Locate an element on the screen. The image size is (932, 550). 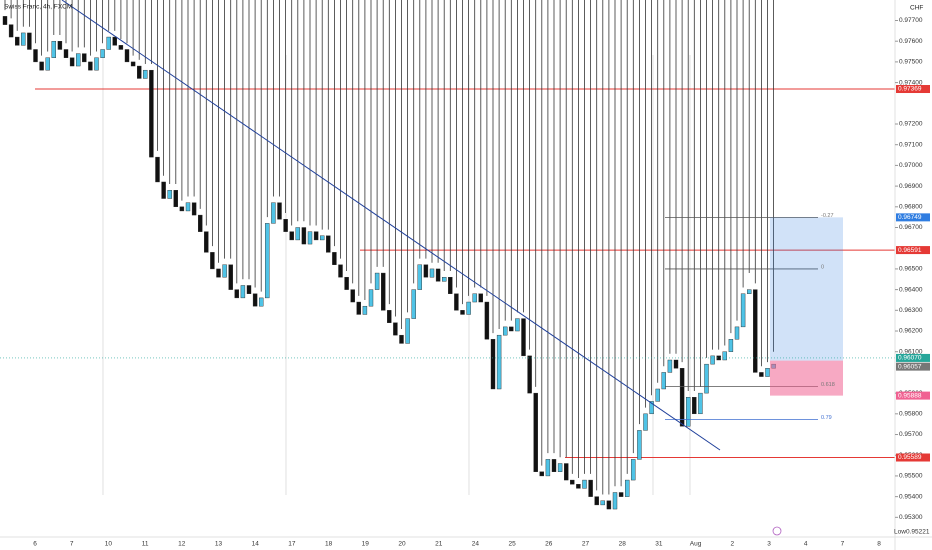
y-tick-label: 0.95300 is located at coordinates (911, 517).